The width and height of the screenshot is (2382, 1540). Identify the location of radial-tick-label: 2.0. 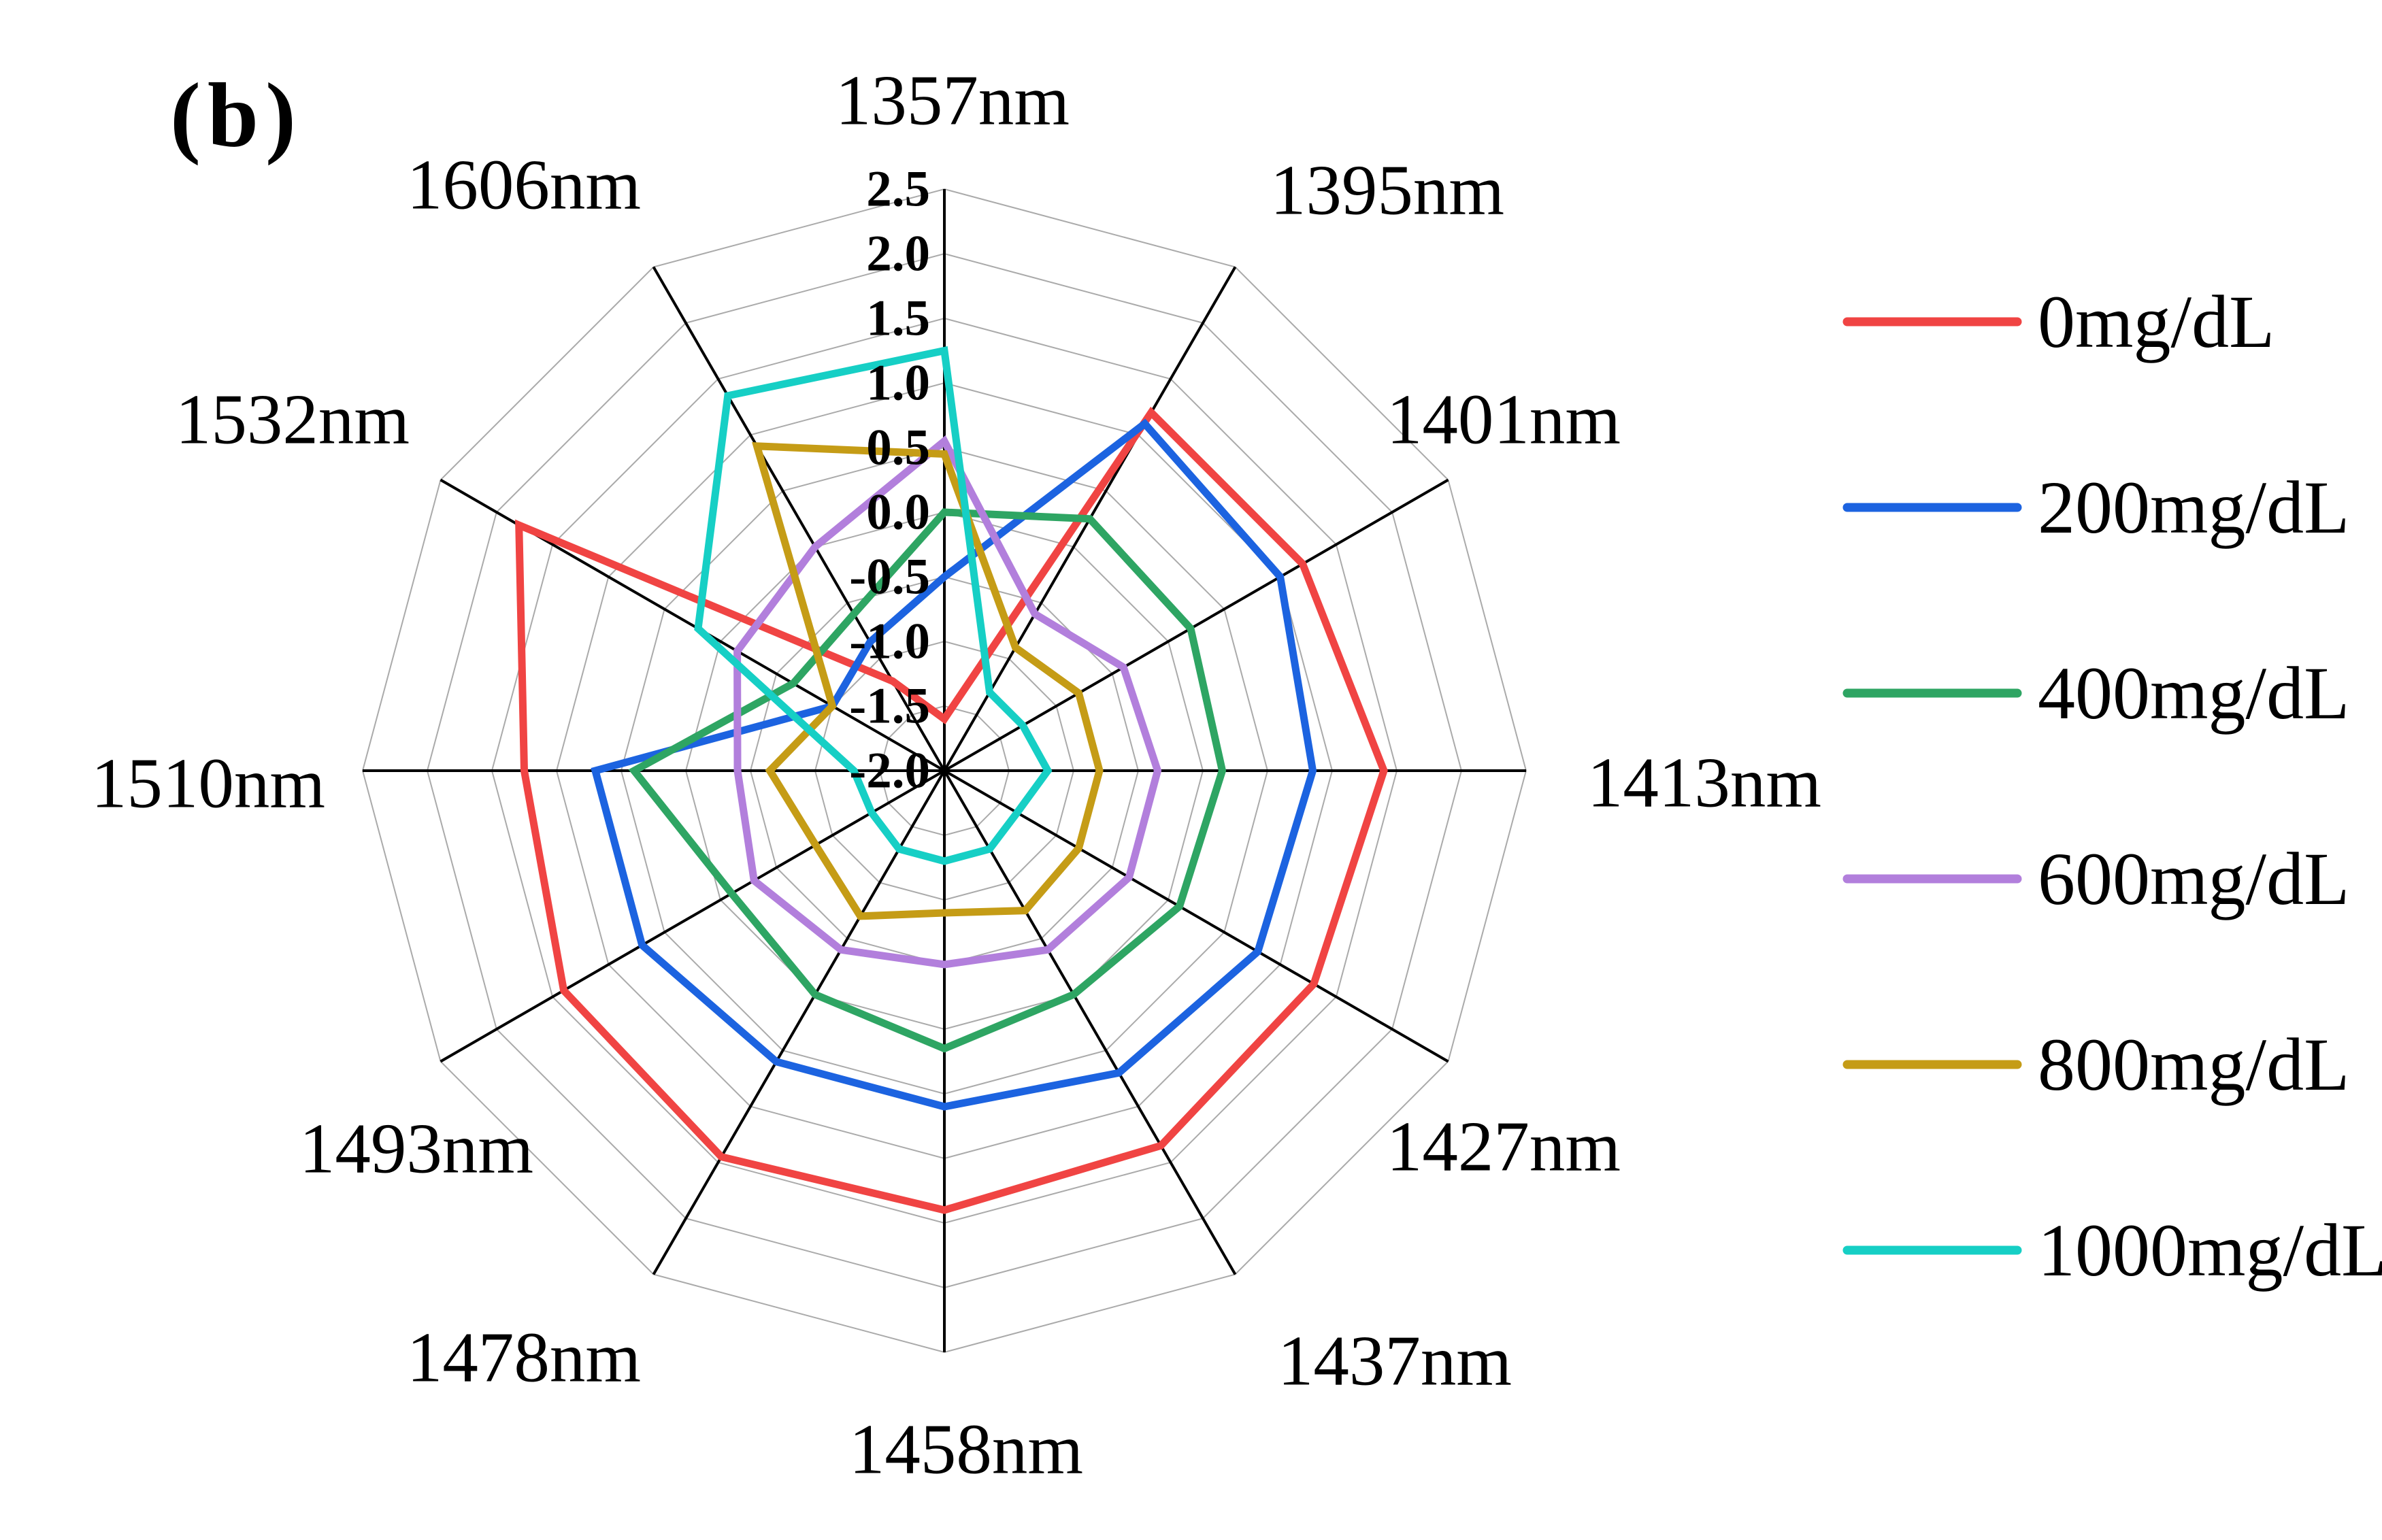
(898, 254).